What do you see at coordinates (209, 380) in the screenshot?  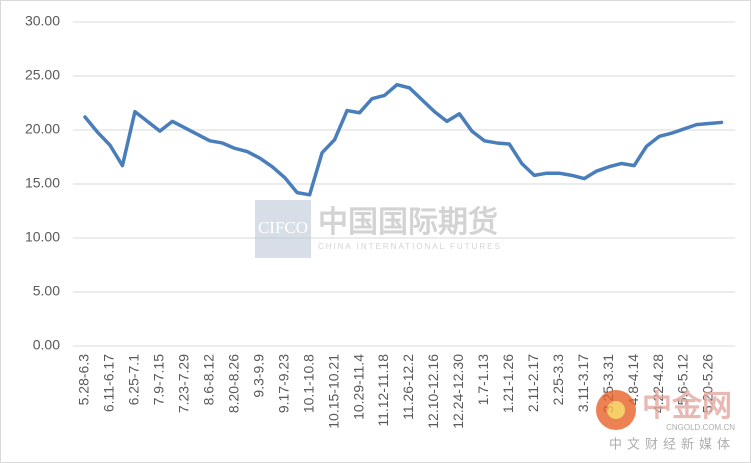 I see `x-tick-label: 8.6-8.12` at bounding box center [209, 380].